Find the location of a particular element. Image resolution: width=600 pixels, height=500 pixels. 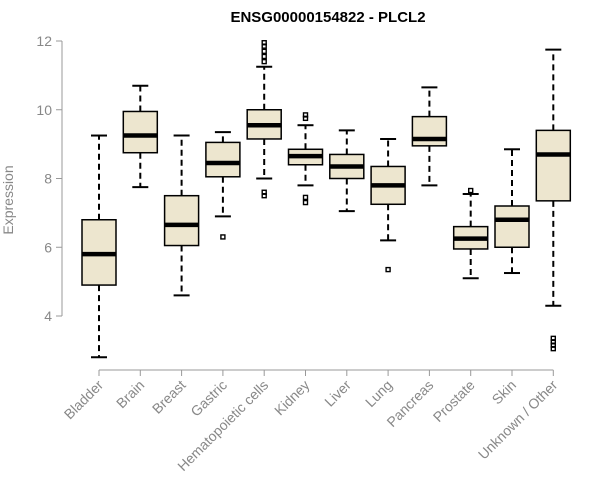

box-brain is located at coordinates (140, 136).